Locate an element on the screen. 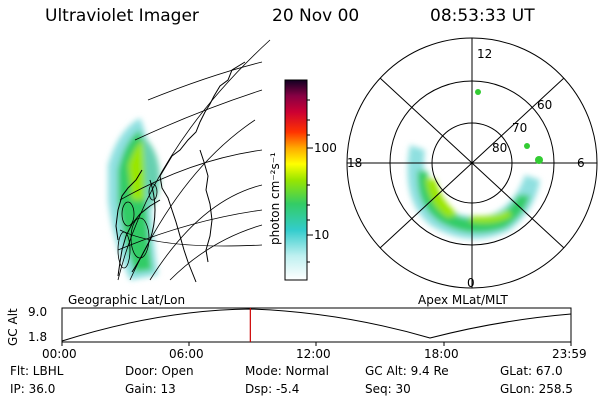 Image resolution: width=600 pixels, height=400 pixels. apex-panel-label: Apex MLat/MLT is located at coordinates (463, 300).